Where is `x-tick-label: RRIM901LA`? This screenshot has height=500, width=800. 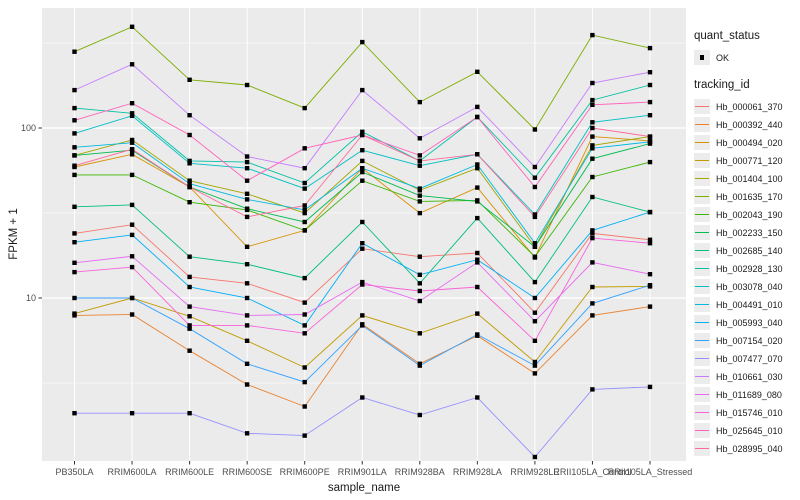 x-tick-label: RRIM901LA is located at coordinates (362, 472).